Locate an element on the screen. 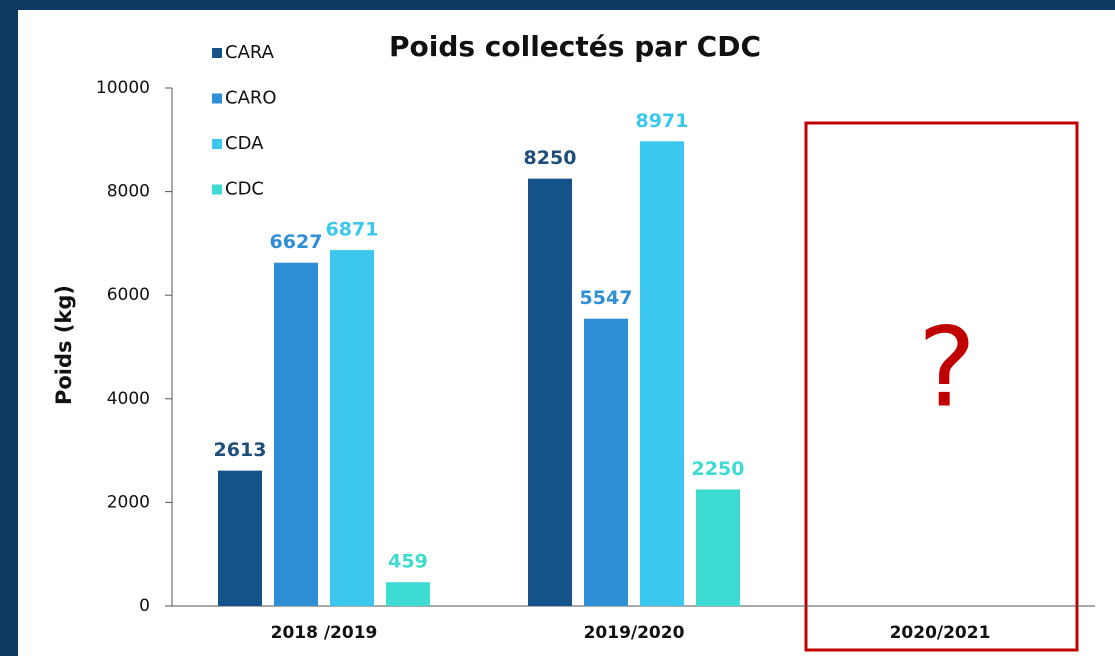 This screenshot has height=656, width=1115. y-tick-label: 8000 is located at coordinates (128, 192).